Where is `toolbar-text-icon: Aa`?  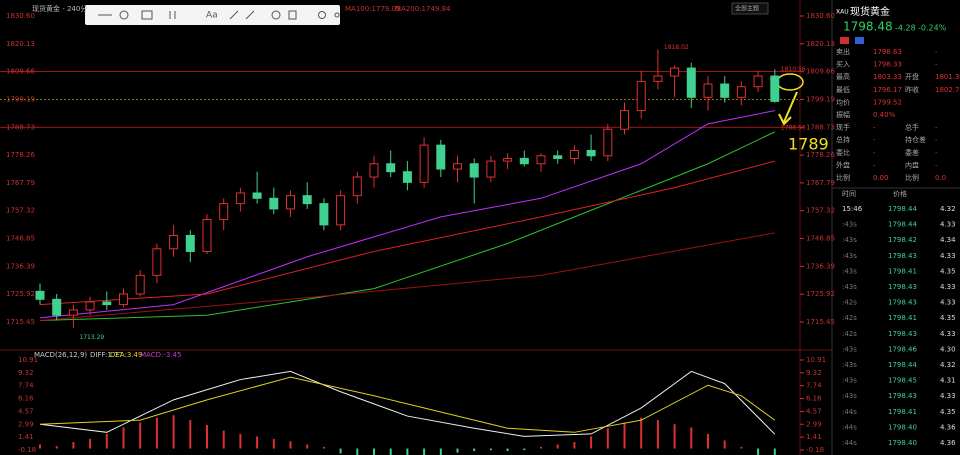
toolbar-text-icon: Aa is located at coordinates (212, 16).